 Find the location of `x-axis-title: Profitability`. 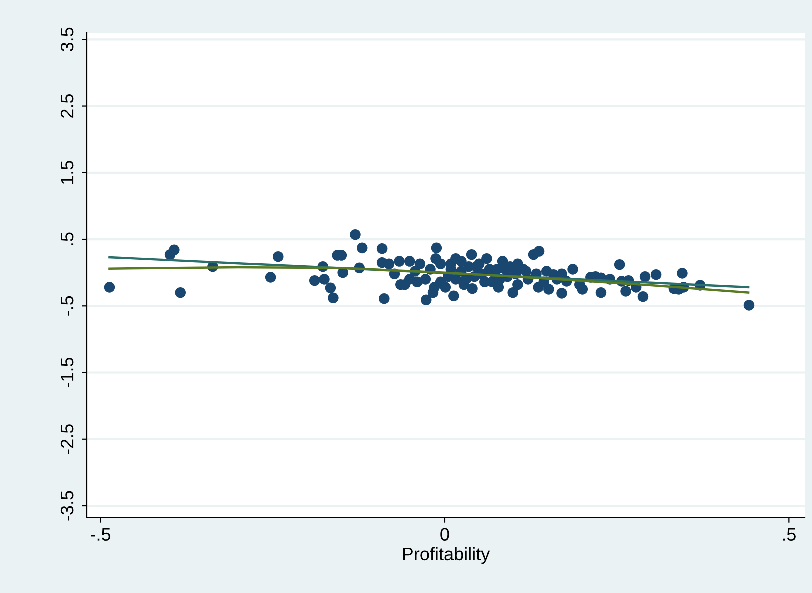

x-axis-title: Profitability is located at coordinates (446, 555).